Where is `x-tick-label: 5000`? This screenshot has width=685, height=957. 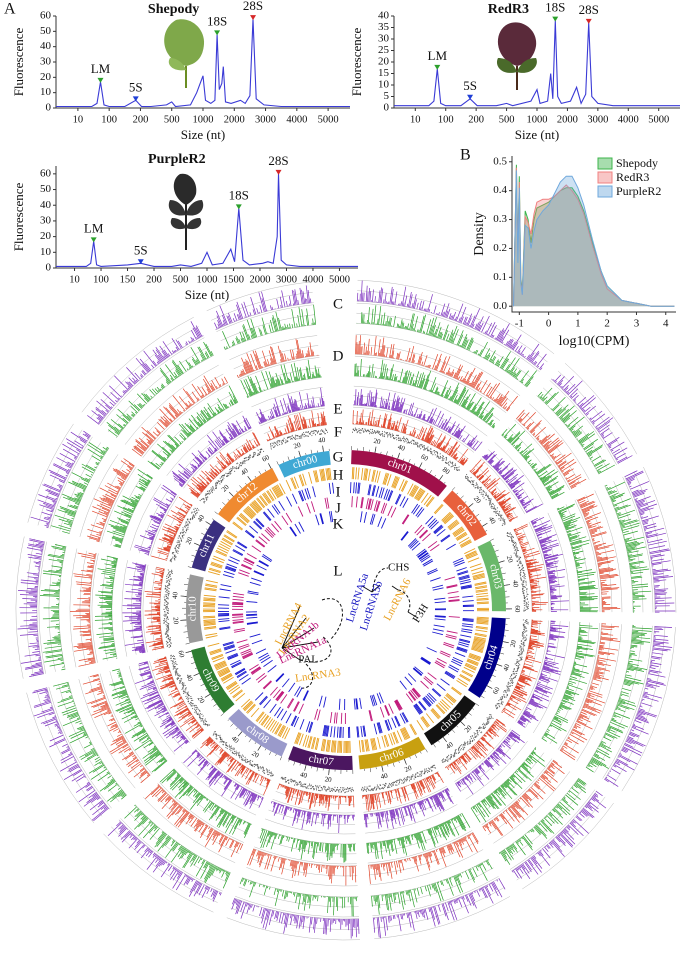 x-tick-label: 5000 is located at coordinates (339, 279).